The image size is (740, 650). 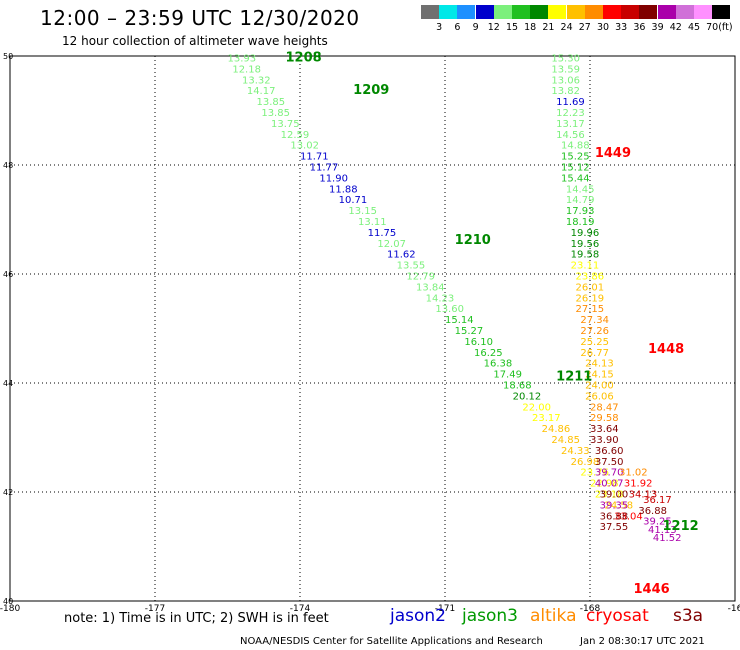 I want to click on x-tick-label: -168, so click(x=590, y=609).